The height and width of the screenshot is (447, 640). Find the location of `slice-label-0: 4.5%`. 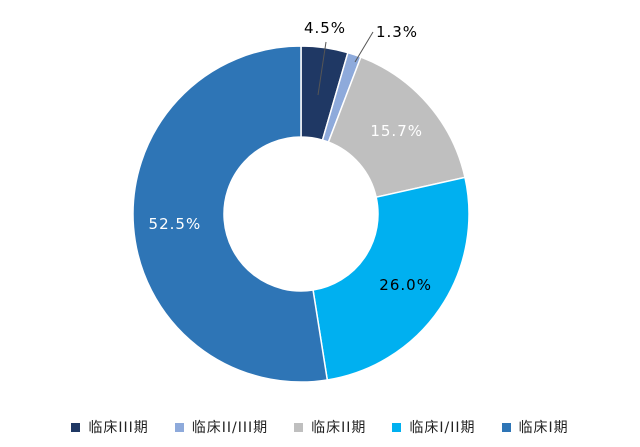

slice-label-0: 4.5% is located at coordinates (325, 28).